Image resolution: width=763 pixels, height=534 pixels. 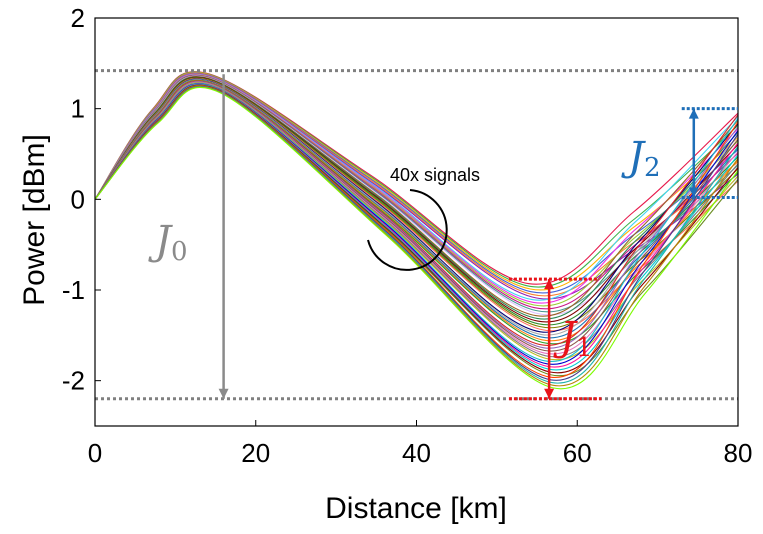 What do you see at coordinates (738, 453) in the screenshot?
I see `x-tick-label: 80` at bounding box center [738, 453].